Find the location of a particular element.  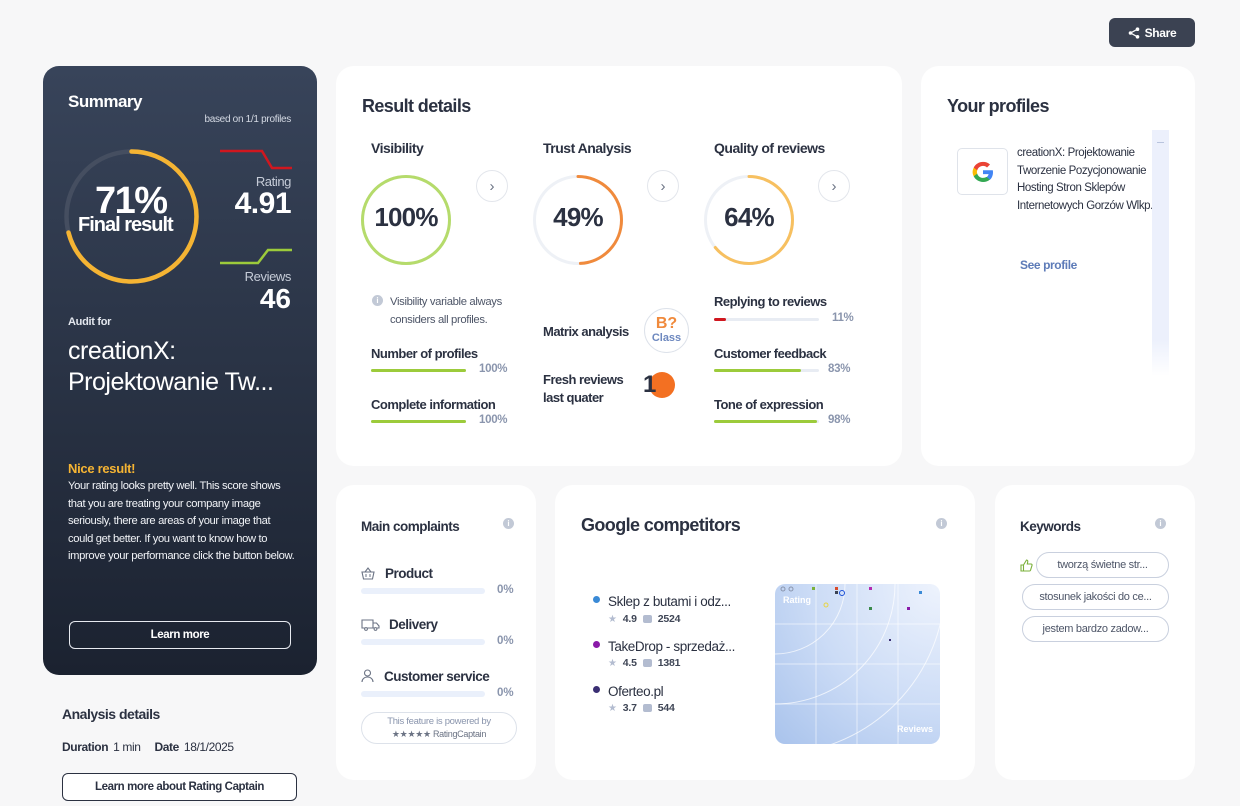

share-button: Share is located at coordinates (1152, 32).